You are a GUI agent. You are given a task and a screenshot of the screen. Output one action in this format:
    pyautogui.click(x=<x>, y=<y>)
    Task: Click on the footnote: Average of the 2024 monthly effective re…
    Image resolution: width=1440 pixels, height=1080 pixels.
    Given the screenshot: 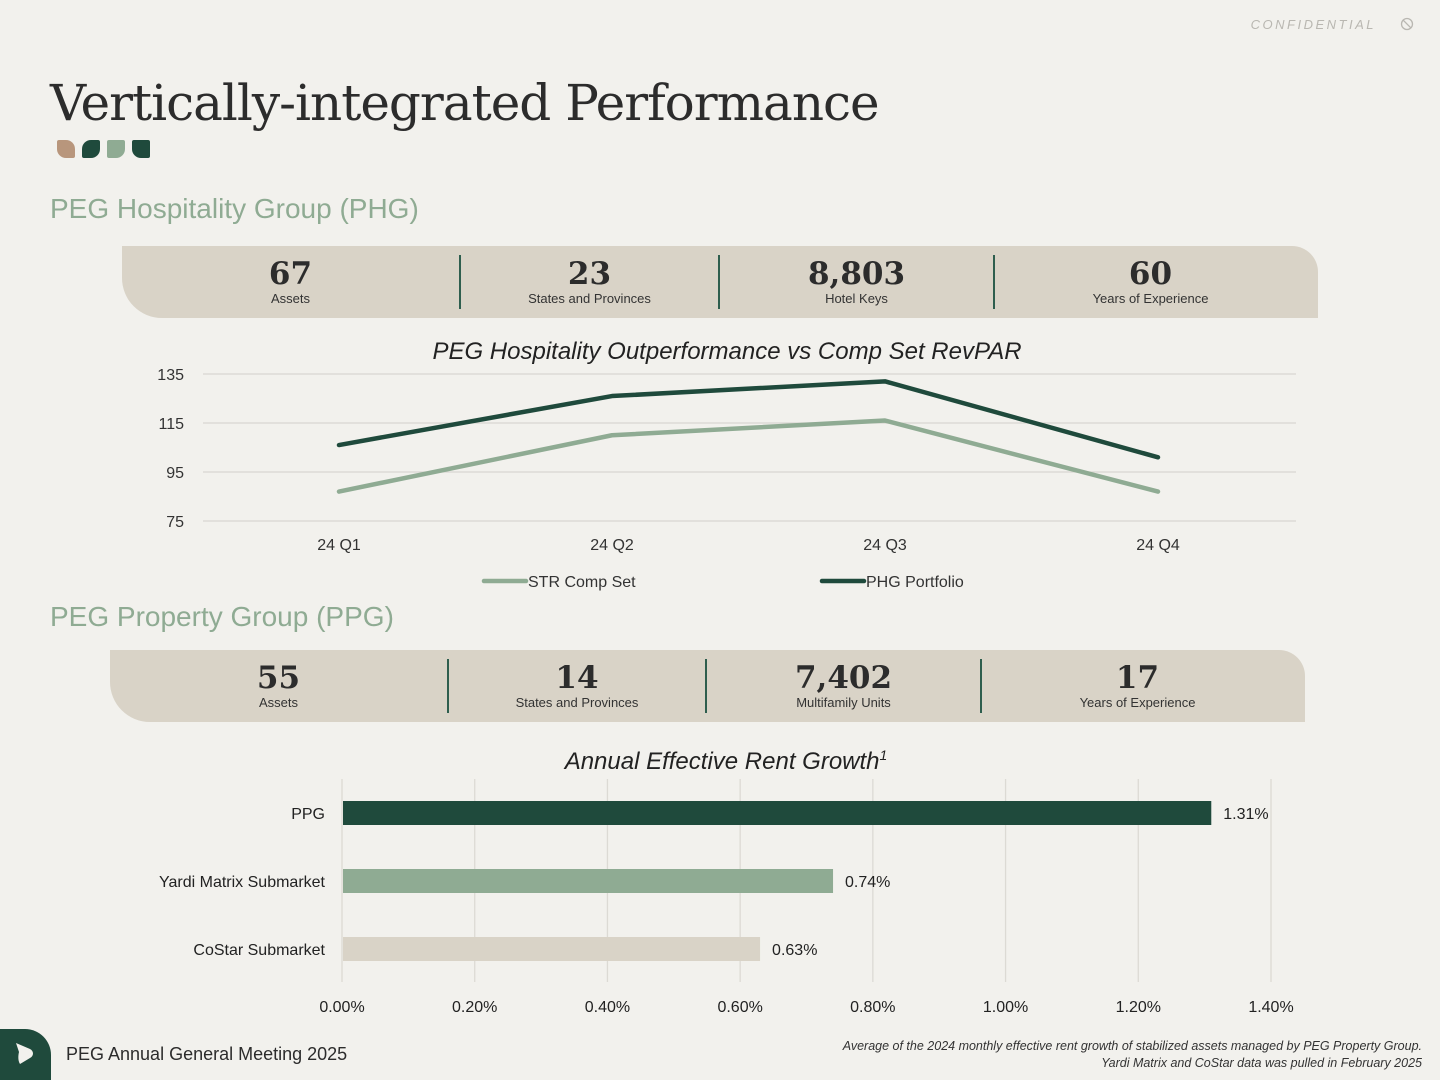 What is the action you would take?
    pyautogui.click(x=1042, y=1055)
    